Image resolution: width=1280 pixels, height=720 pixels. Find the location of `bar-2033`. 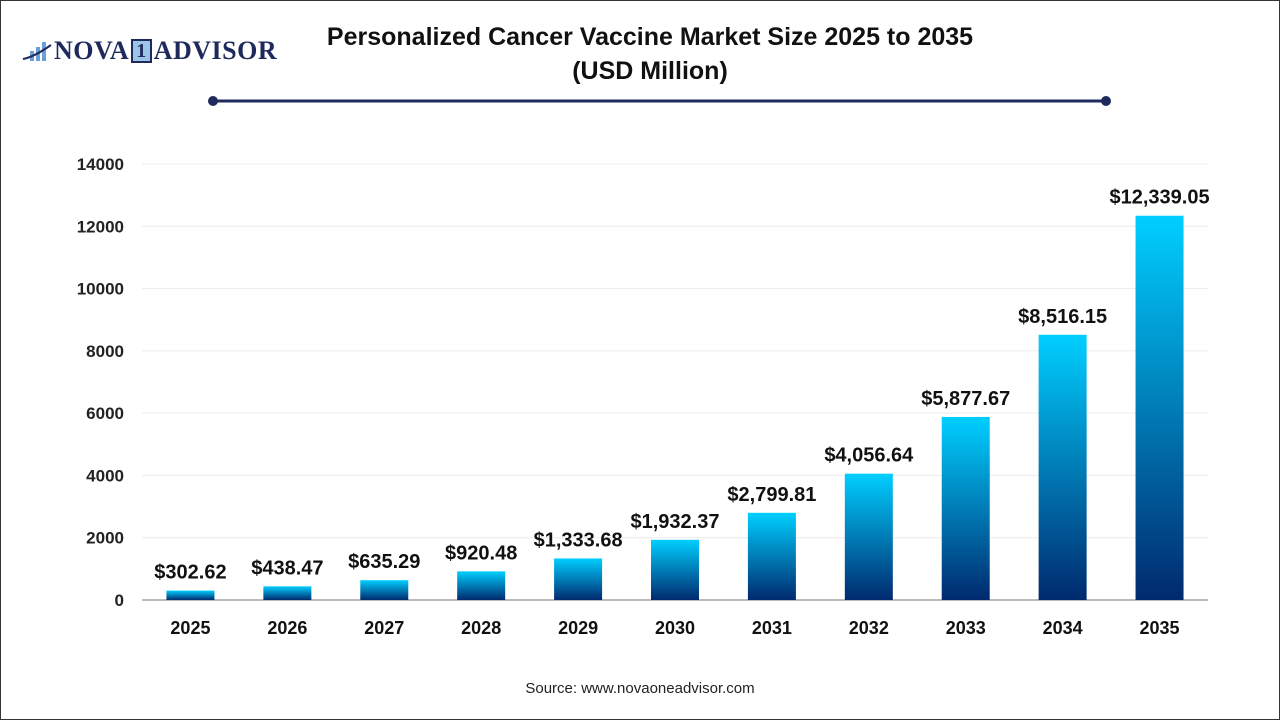

bar-2033 is located at coordinates (965, 508).